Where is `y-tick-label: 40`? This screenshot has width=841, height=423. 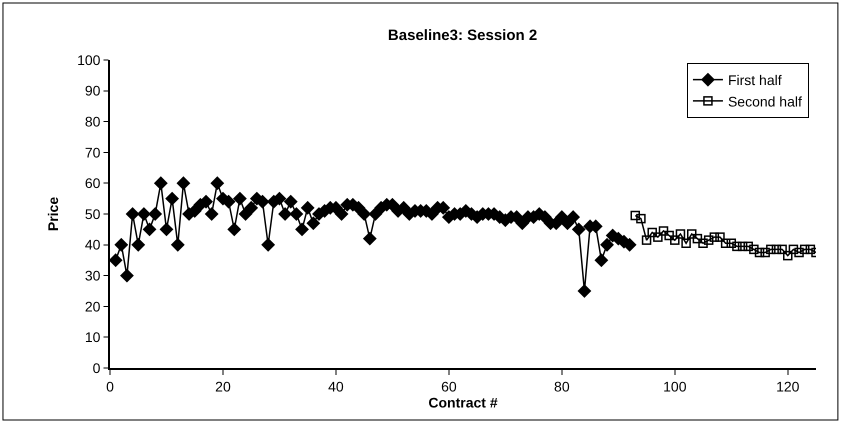 y-tick-label: 40 is located at coordinates (92, 244).